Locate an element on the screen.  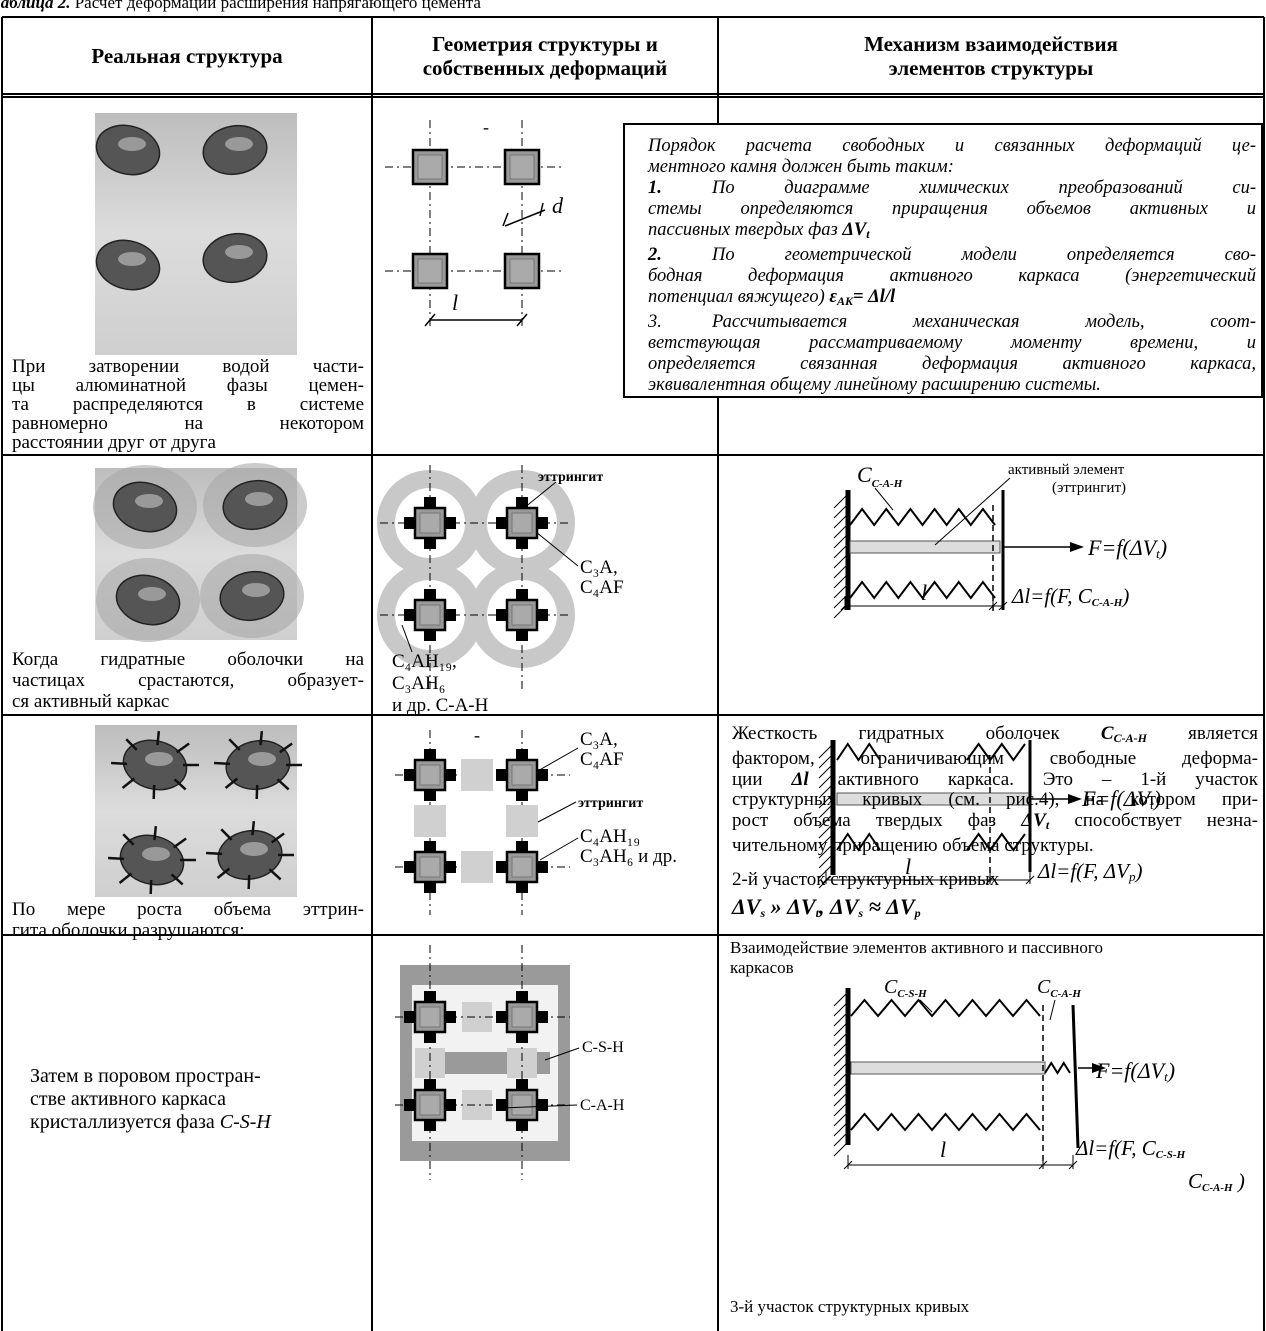
label: C₃AH₆ is located at coordinates (418, 683).